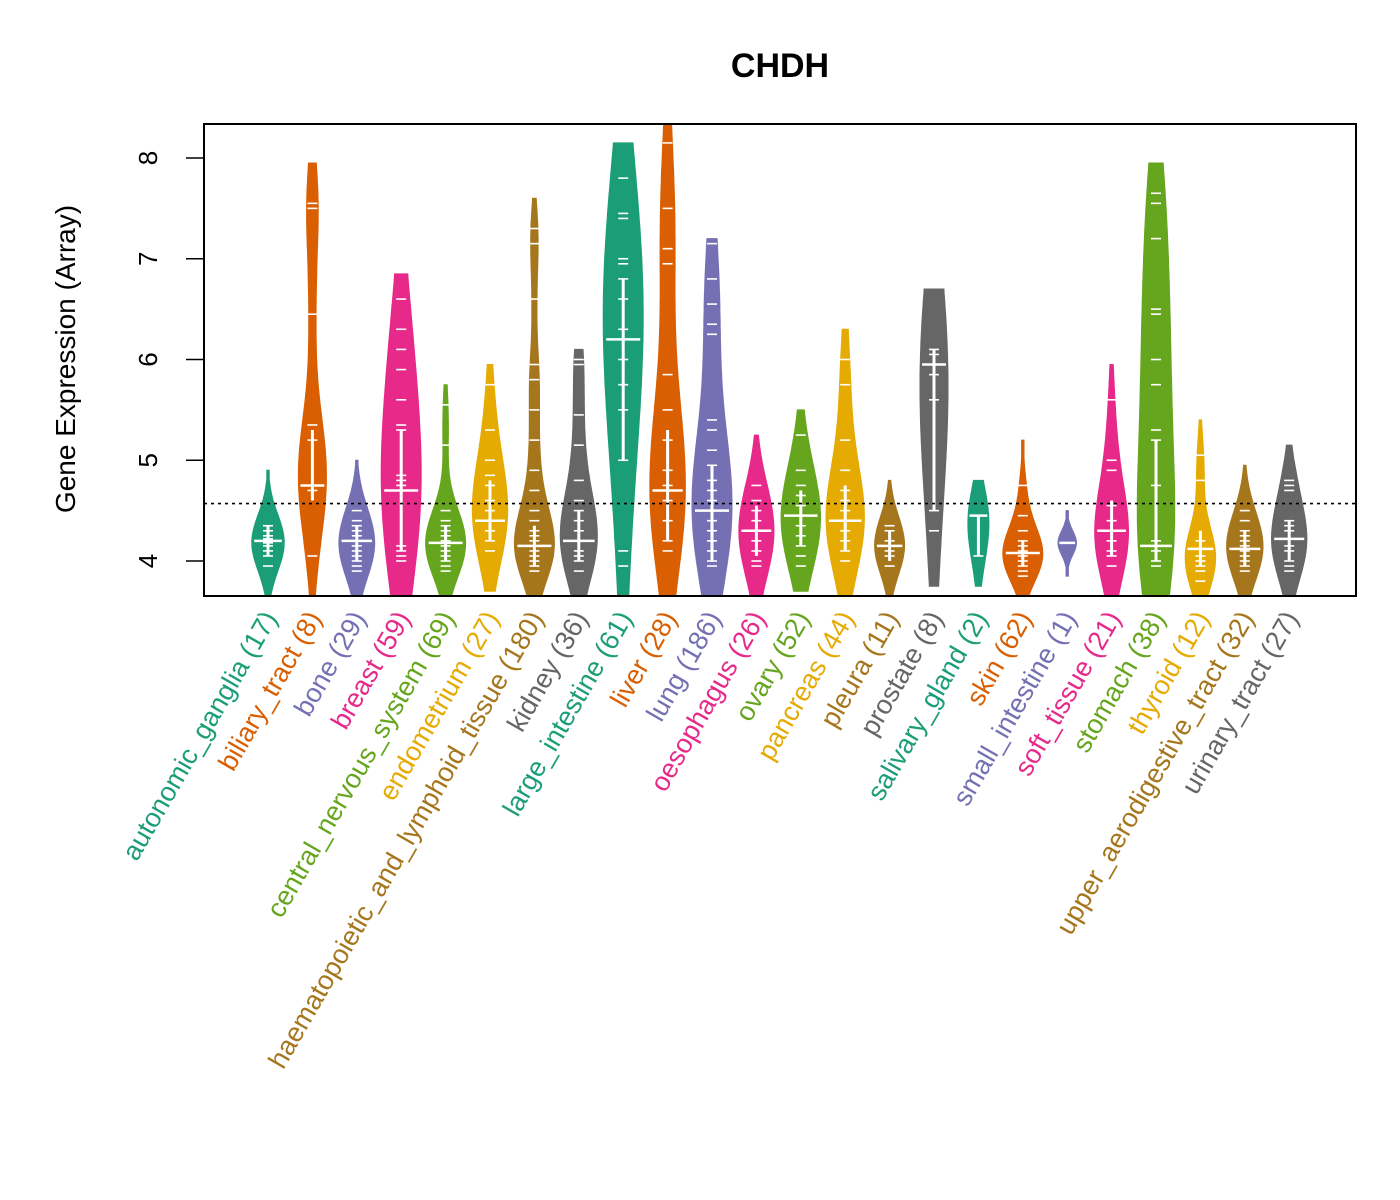 Image resolution: width=1400 pixels, height=1200 pixels. Describe the element at coordinates (148, 359) in the screenshot. I see `y-tick-label: 6` at that location.